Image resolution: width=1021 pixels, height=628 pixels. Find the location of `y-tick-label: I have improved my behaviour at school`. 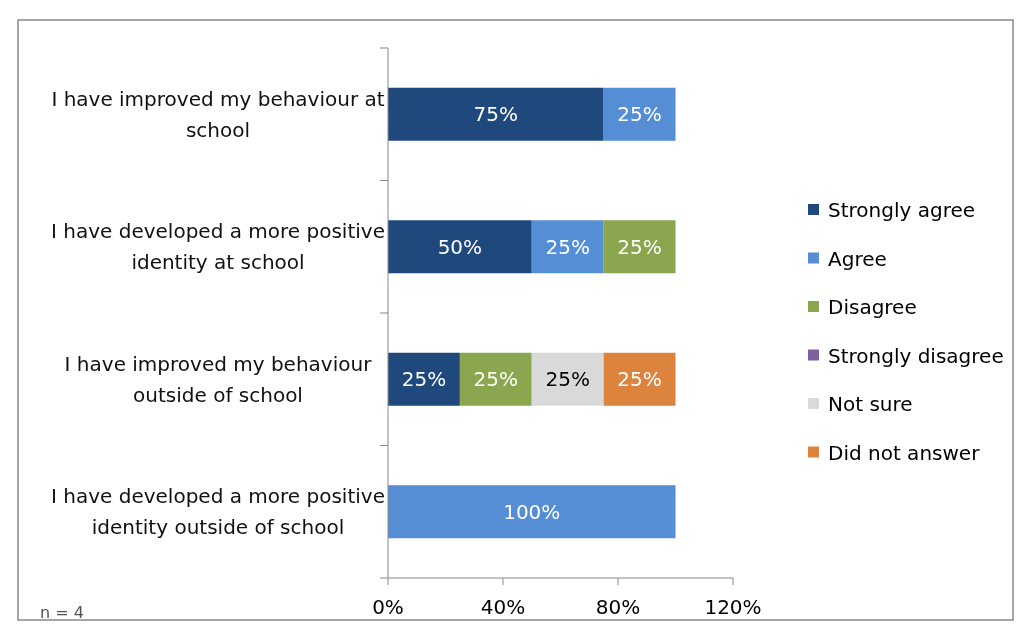

y-tick-label: I have improved my behaviour at school is located at coordinates (218, 114).